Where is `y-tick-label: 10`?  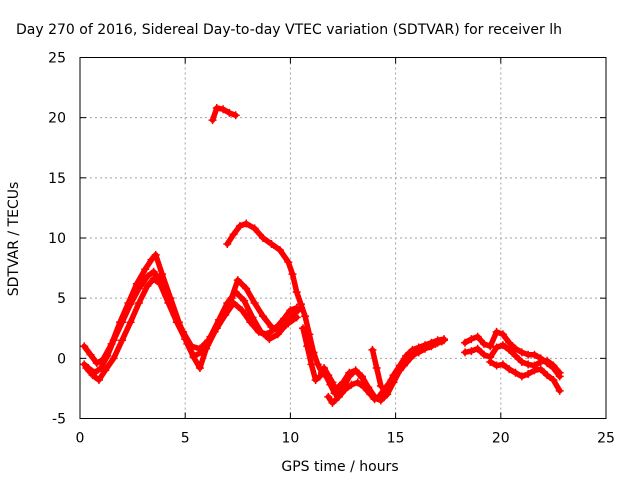 y-tick-label: 10 is located at coordinates (57, 239).